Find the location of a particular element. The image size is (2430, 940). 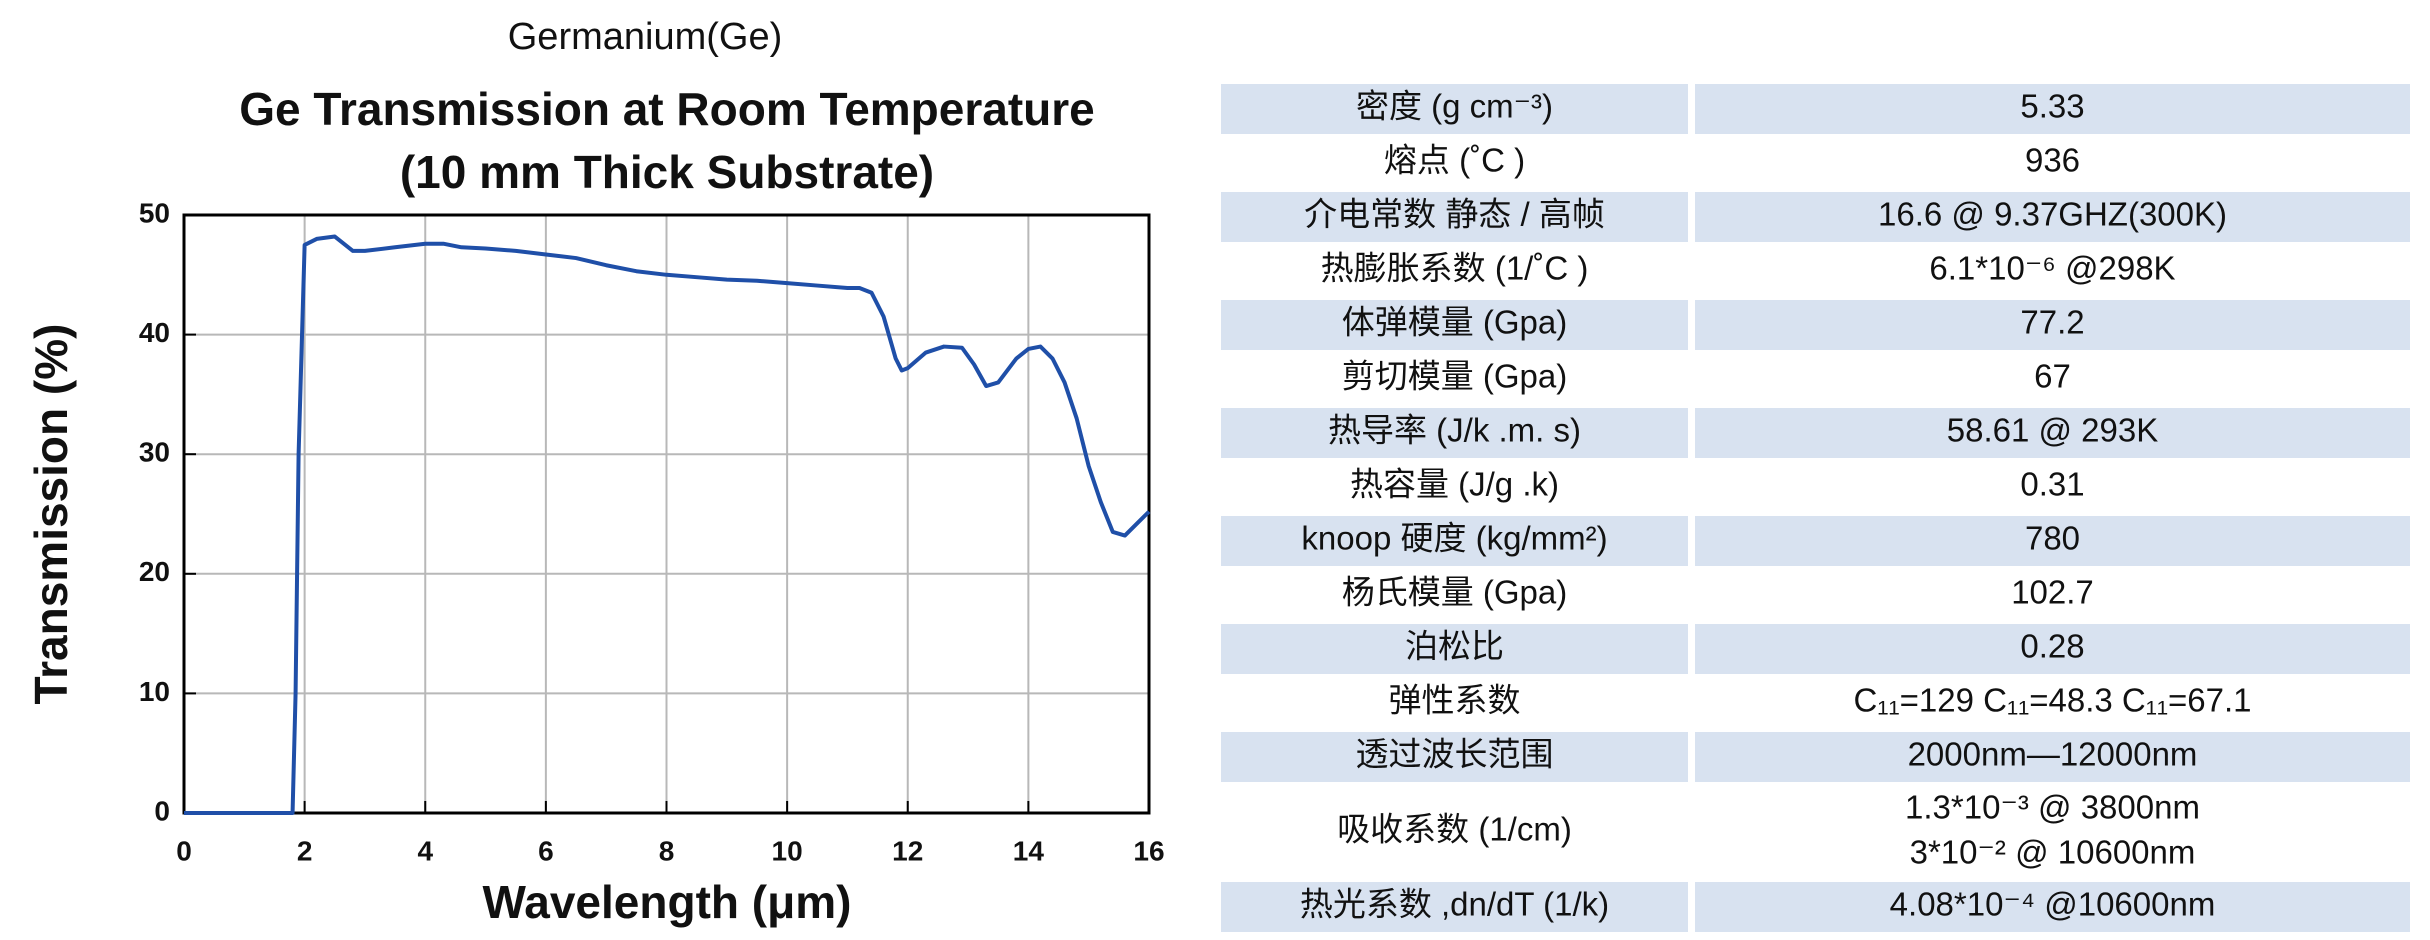

property-value: 67 is located at coordinates (2052, 376).